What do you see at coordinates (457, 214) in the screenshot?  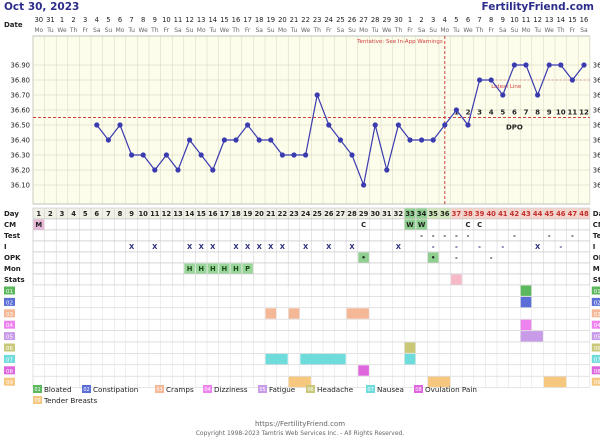 I see `day-number: 37` at bounding box center [457, 214].